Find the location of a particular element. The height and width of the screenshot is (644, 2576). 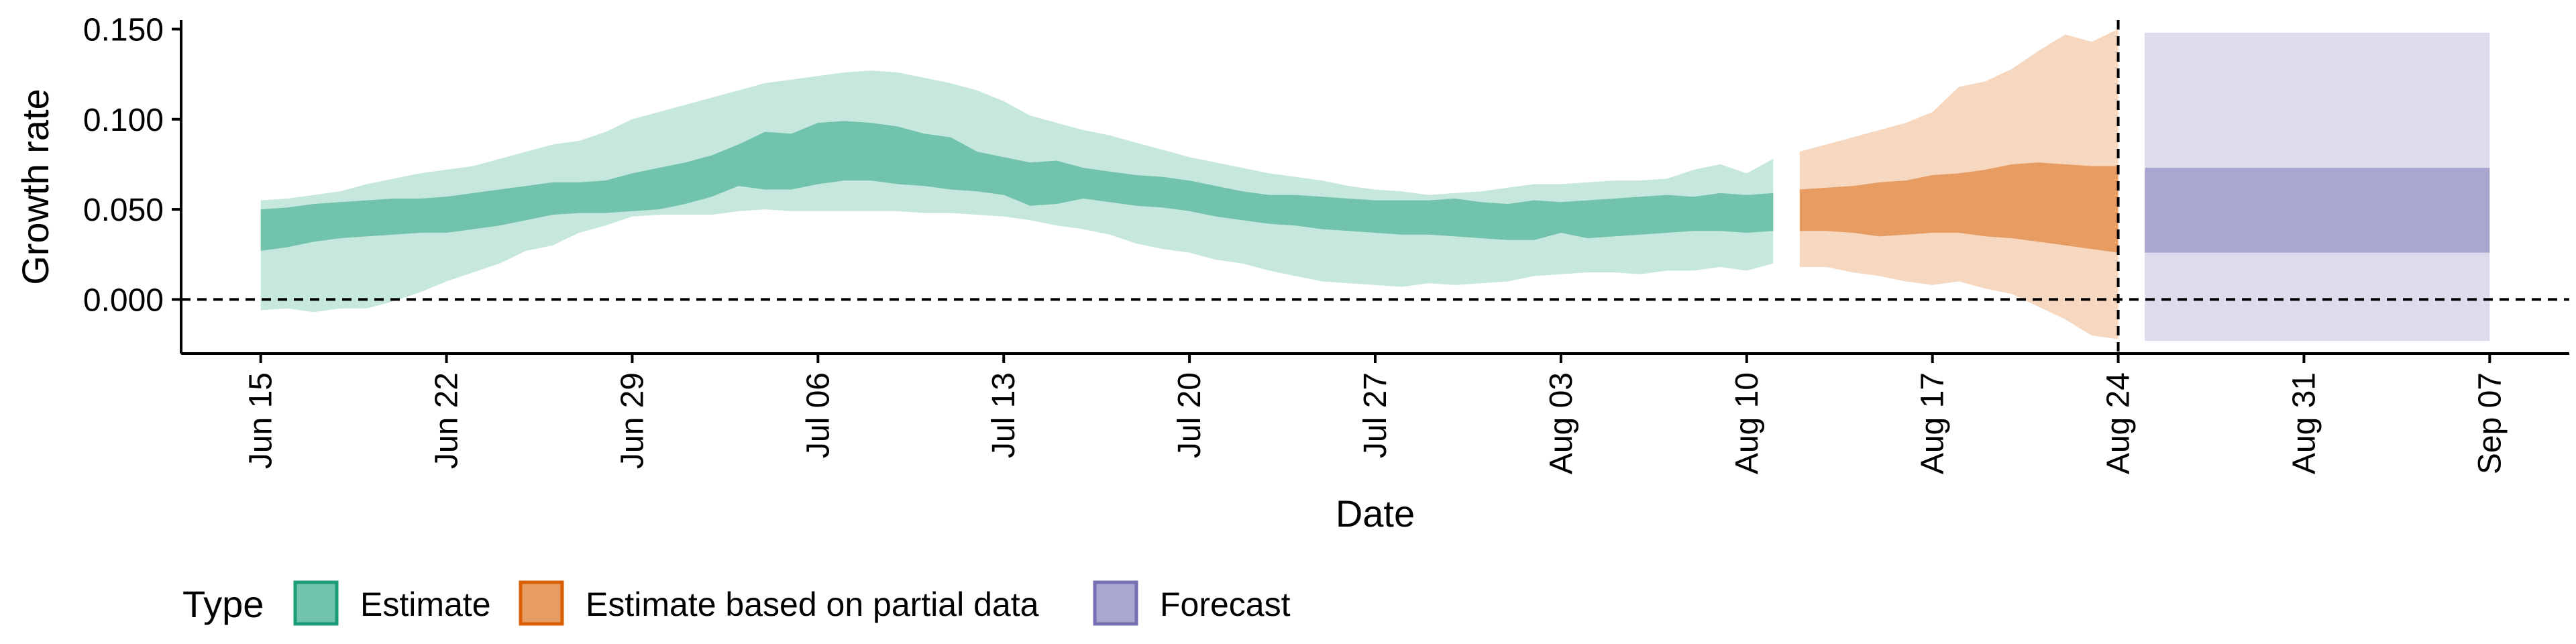

legend-label-estimate-based-on-partial-data: Estimate based on partial data is located at coordinates (812, 604).